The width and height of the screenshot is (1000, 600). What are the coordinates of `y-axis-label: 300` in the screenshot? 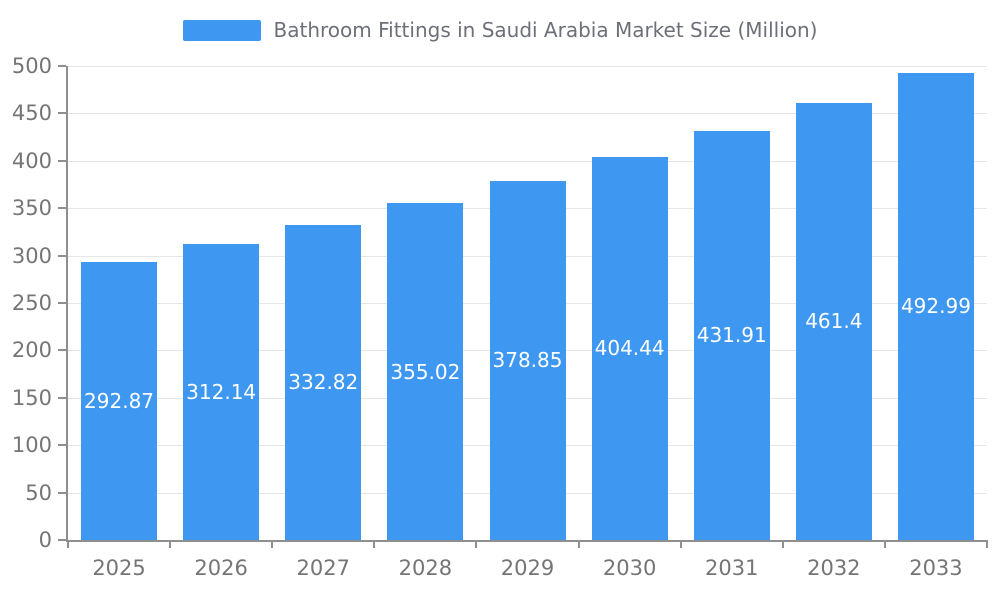 It's located at (31, 255).